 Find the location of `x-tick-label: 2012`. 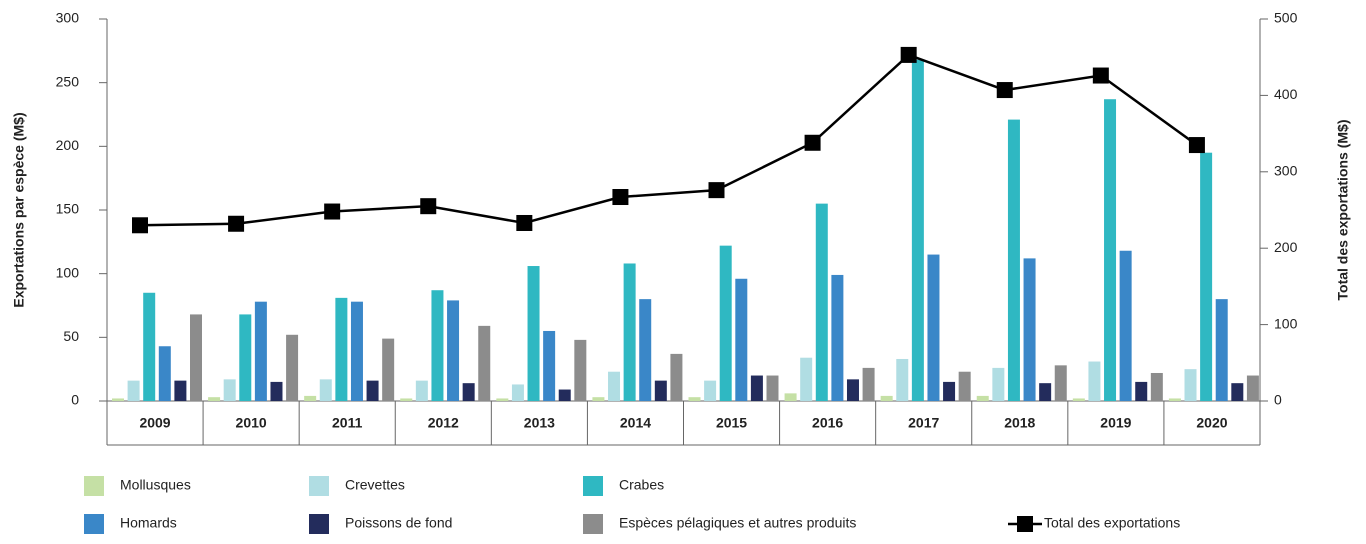

x-tick-label: 2012 is located at coordinates (443, 423).